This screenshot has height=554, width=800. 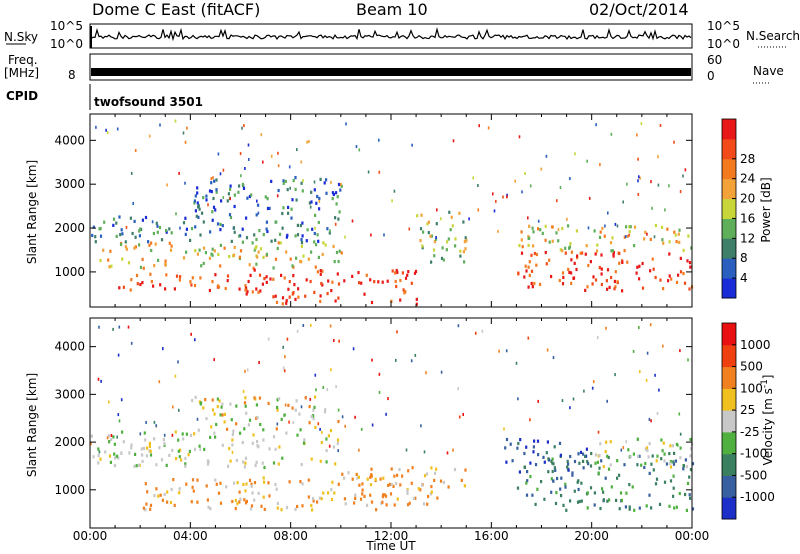 I want to click on velocity-colorbar-frame, so click(x=729, y=421).